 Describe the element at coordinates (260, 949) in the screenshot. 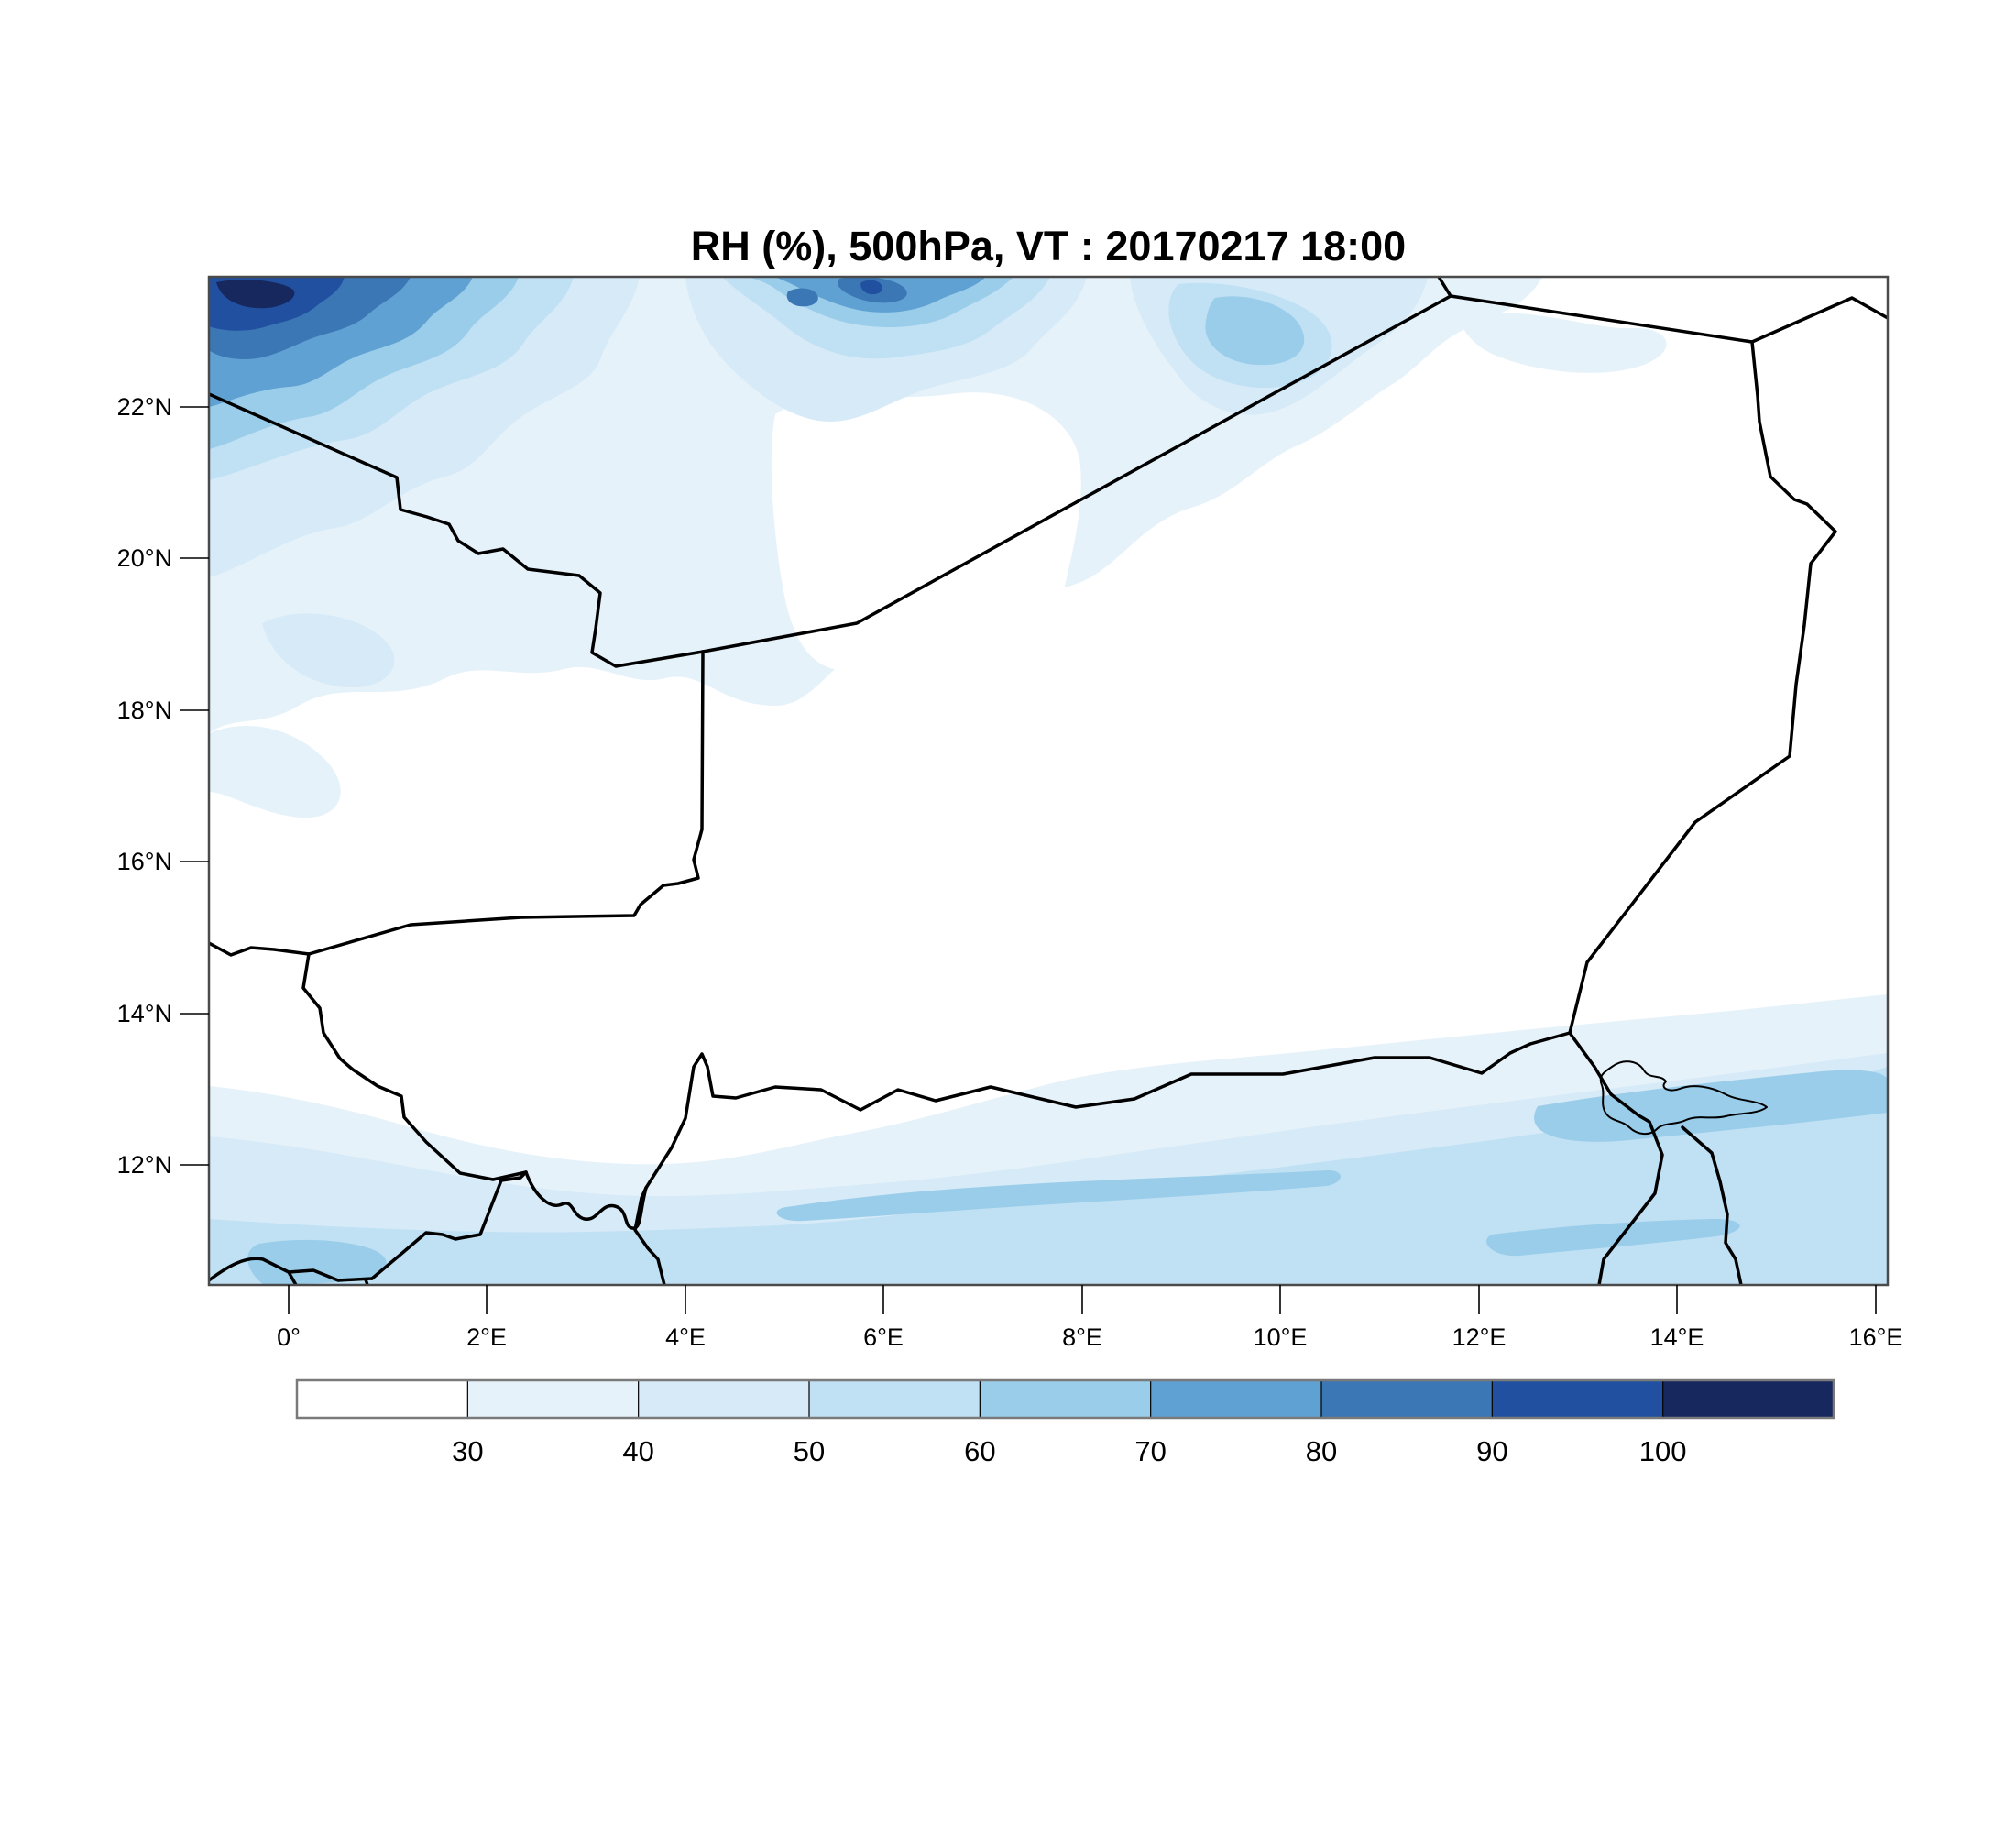

I see `border-mali-burkina` at that location.